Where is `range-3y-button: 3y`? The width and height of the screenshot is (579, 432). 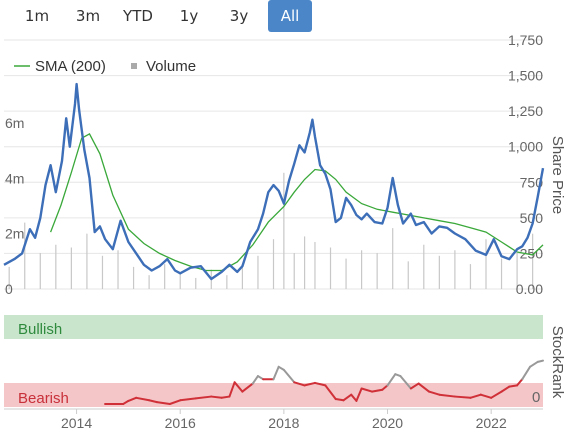 range-3y-button: 3y is located at coordinates (239, 16).